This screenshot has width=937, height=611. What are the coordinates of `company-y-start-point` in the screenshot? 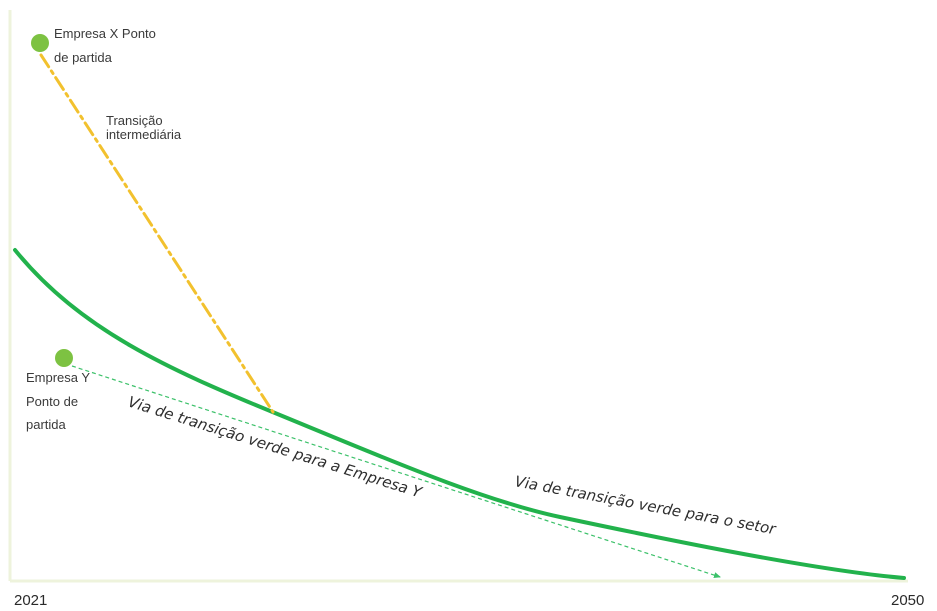 It's located at (64, 358).